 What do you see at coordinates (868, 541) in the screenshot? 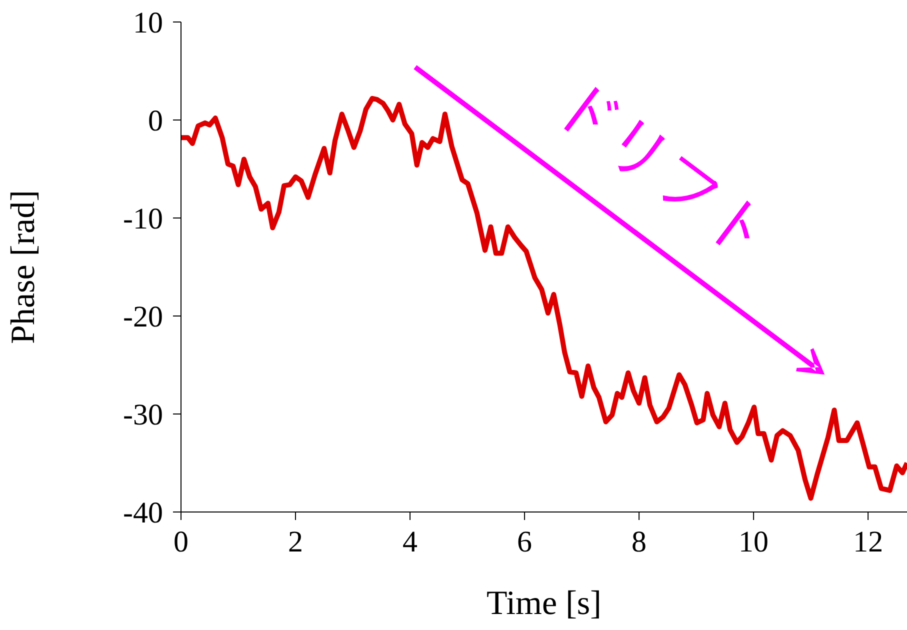
I see `x-tick-label: 12` at bounding box center [868, 541].